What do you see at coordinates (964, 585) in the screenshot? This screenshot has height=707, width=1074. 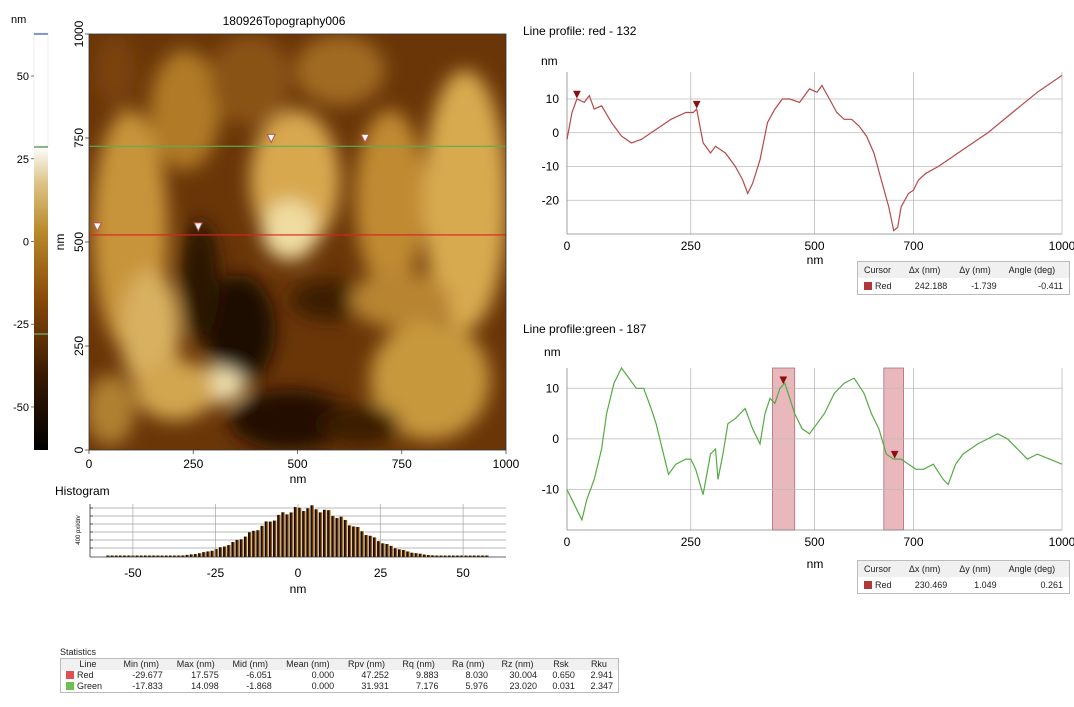 I see `cursor-row: Red 230.469 1.049 0.261` at bounding box center [964, 585].